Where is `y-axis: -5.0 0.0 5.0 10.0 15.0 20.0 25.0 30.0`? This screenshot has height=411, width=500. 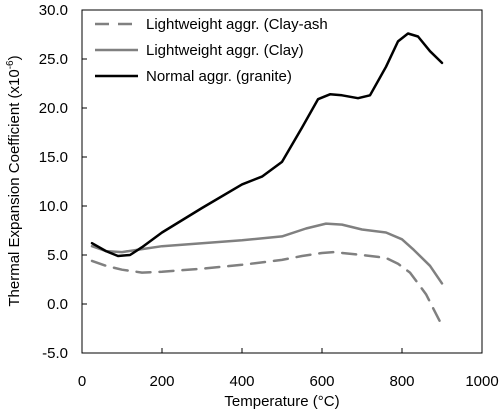
y-axis: -5.0 0.0 5.0 10.0 15.0 20.0 25.0 30.0 is located at coordinates (63, 182).